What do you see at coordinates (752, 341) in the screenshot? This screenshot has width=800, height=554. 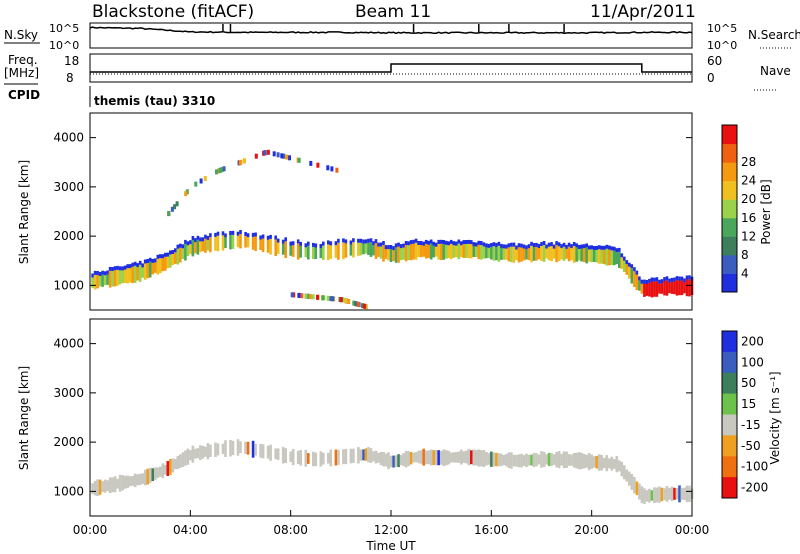 I see `colorbar-tick-0: 200` at bounding box center [752, 341].